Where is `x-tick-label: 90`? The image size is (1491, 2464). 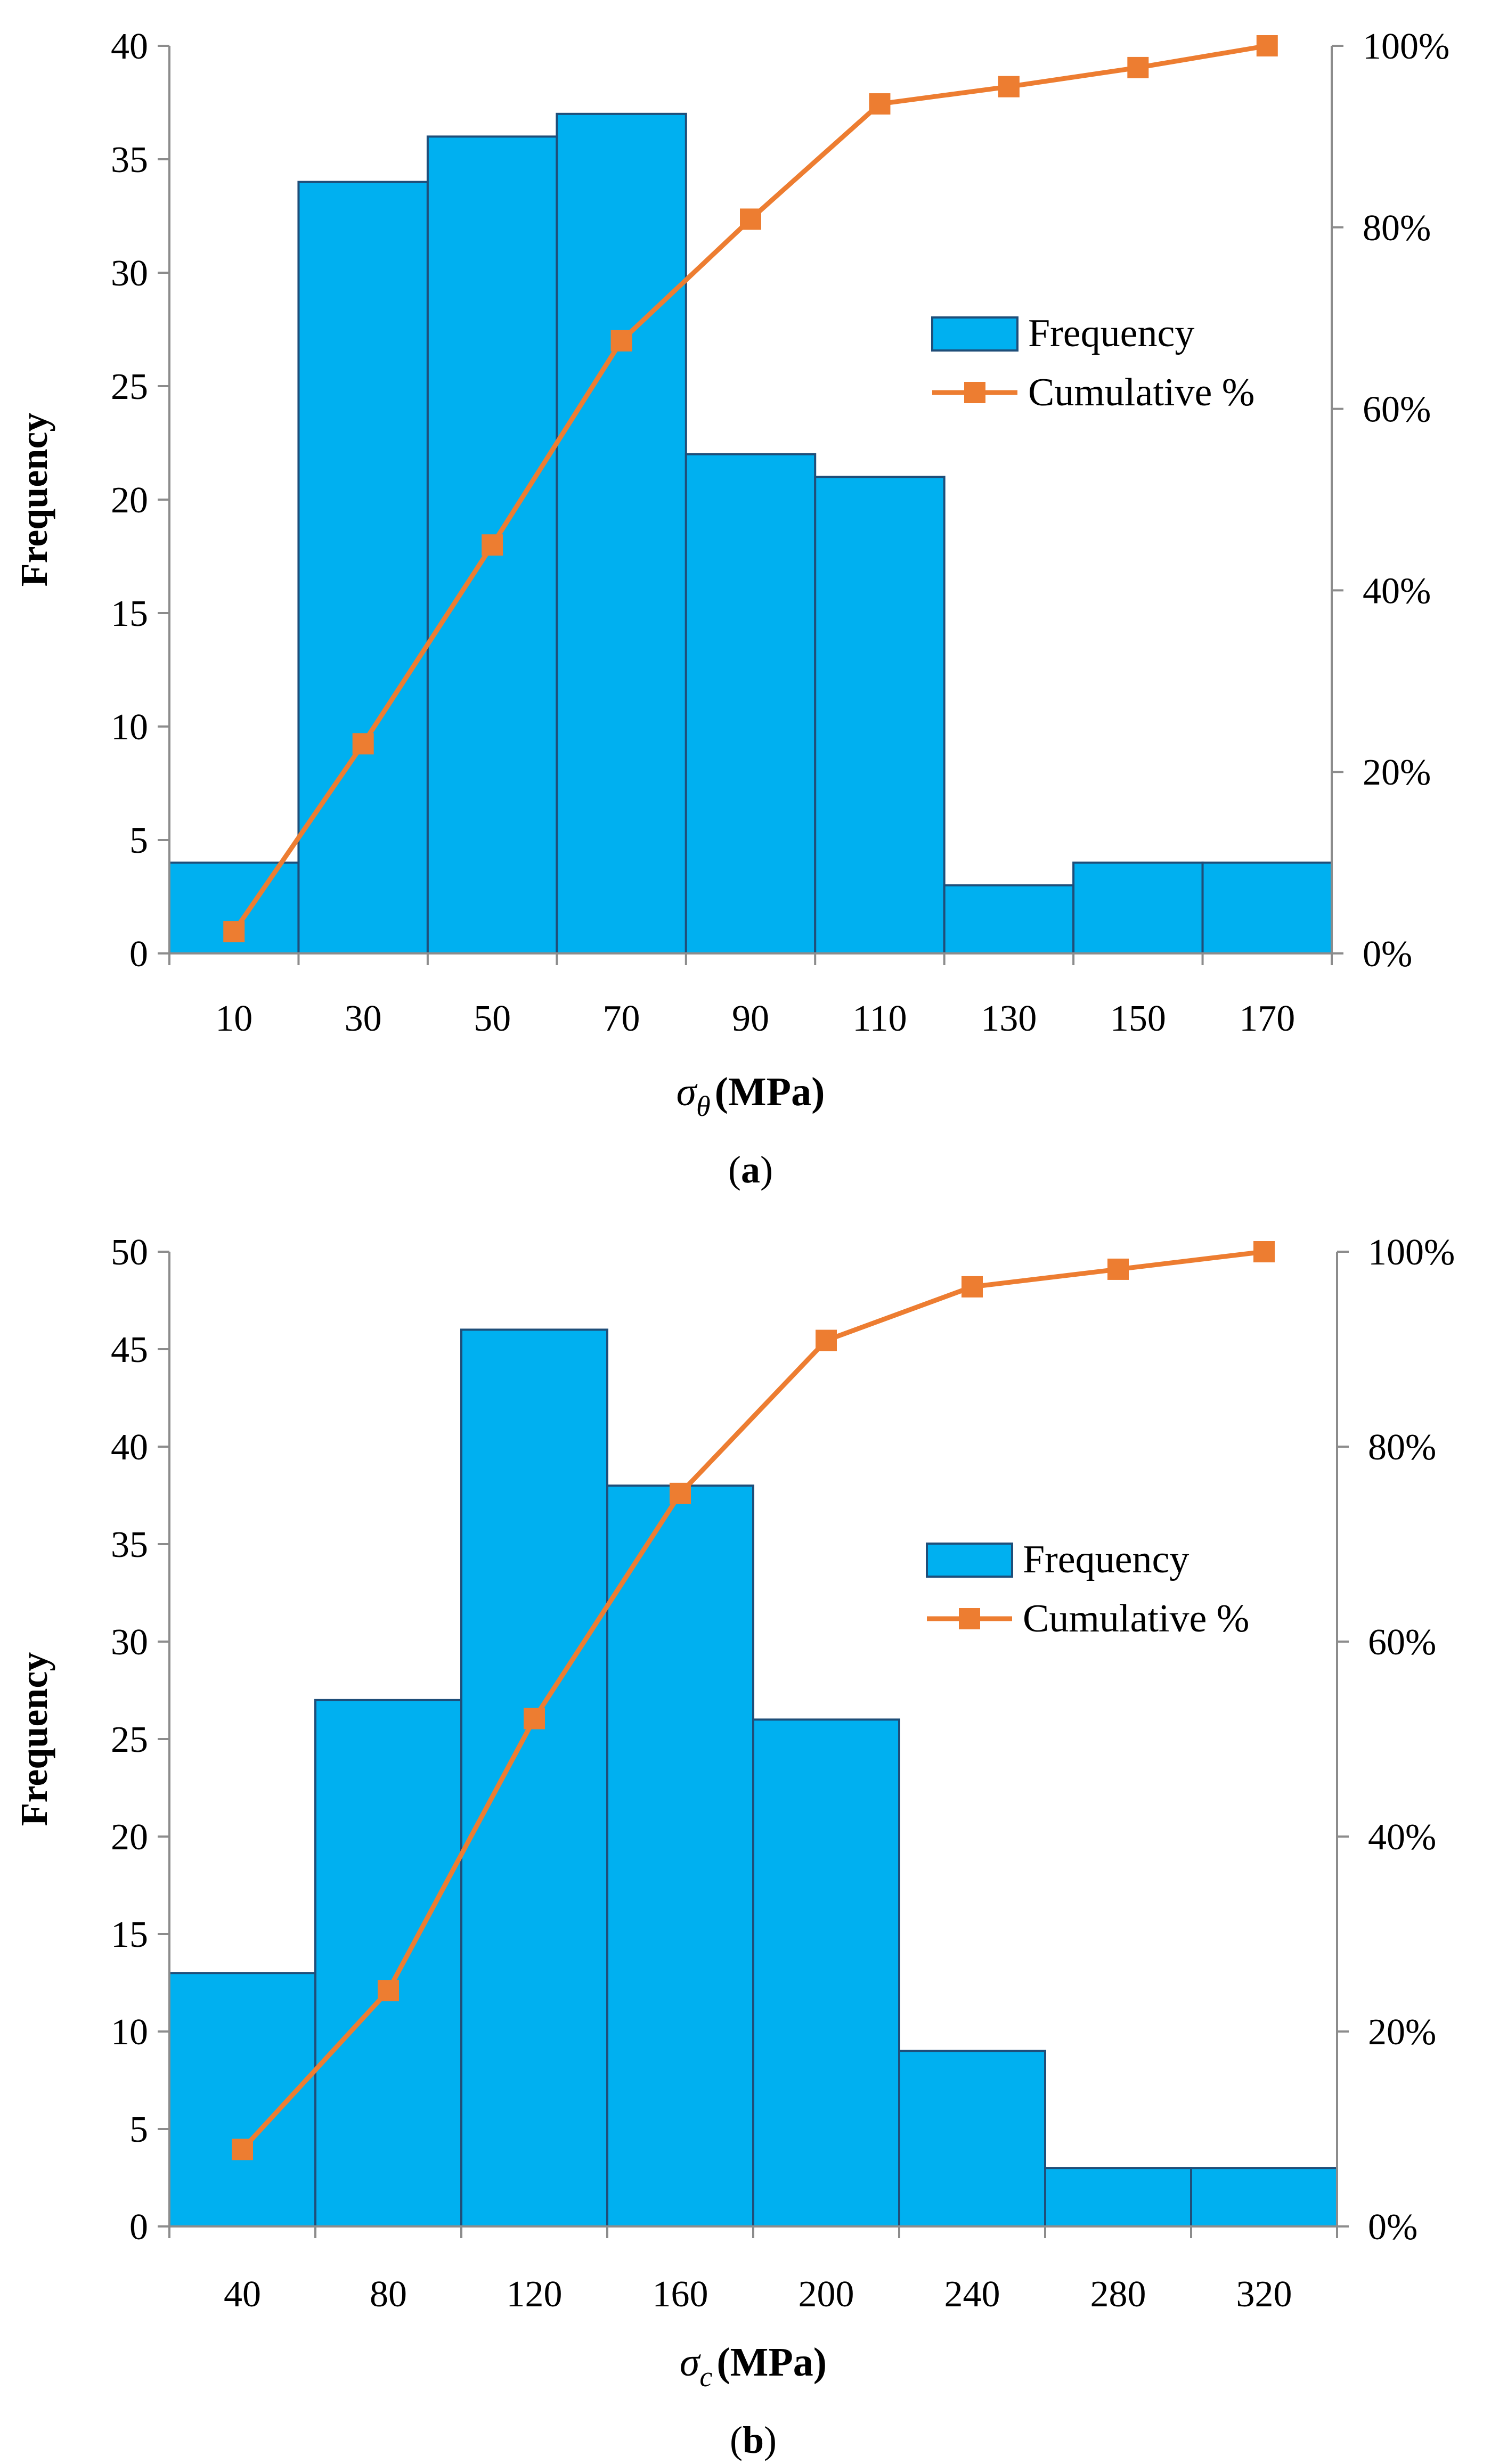 x-tick-label: 90 is located at coordinates (751, 1018).